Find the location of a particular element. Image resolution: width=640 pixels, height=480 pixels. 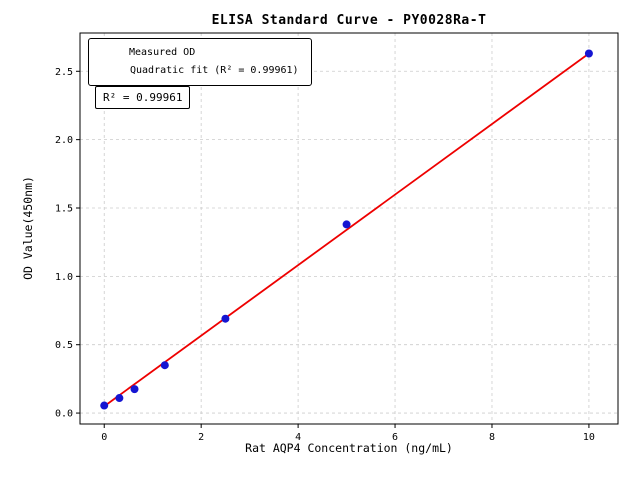

svg-text: 2.0 is located at coordinates (64, 140).